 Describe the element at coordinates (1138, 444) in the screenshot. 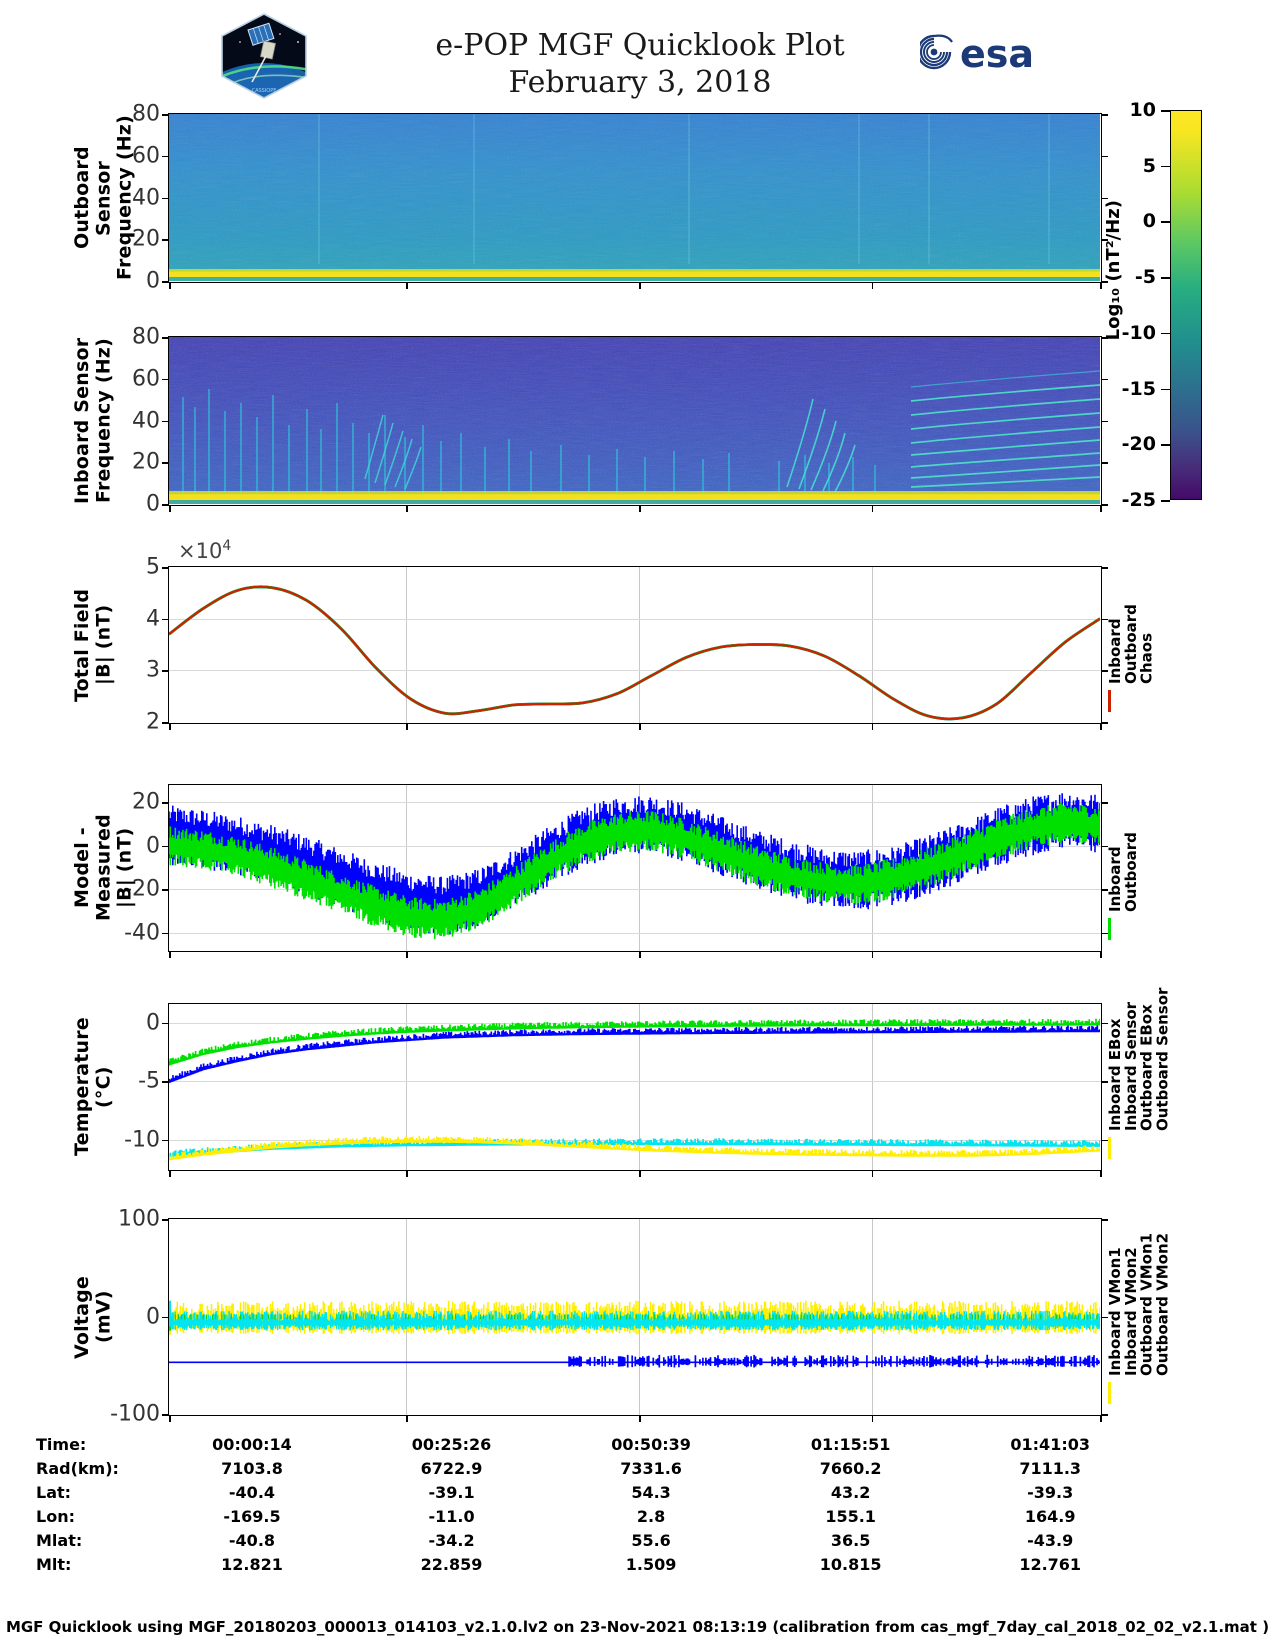

I see `colorbar-tick-label: -20` at that location.